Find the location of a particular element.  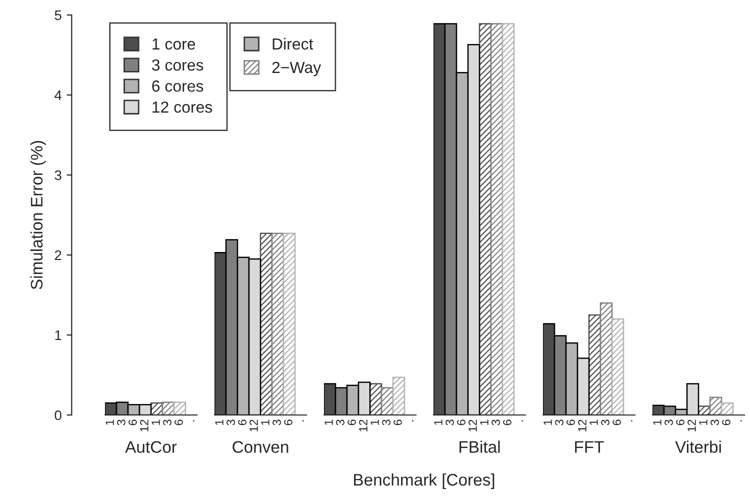

y-tick-label: 2 is located at coordinates (58, 255).